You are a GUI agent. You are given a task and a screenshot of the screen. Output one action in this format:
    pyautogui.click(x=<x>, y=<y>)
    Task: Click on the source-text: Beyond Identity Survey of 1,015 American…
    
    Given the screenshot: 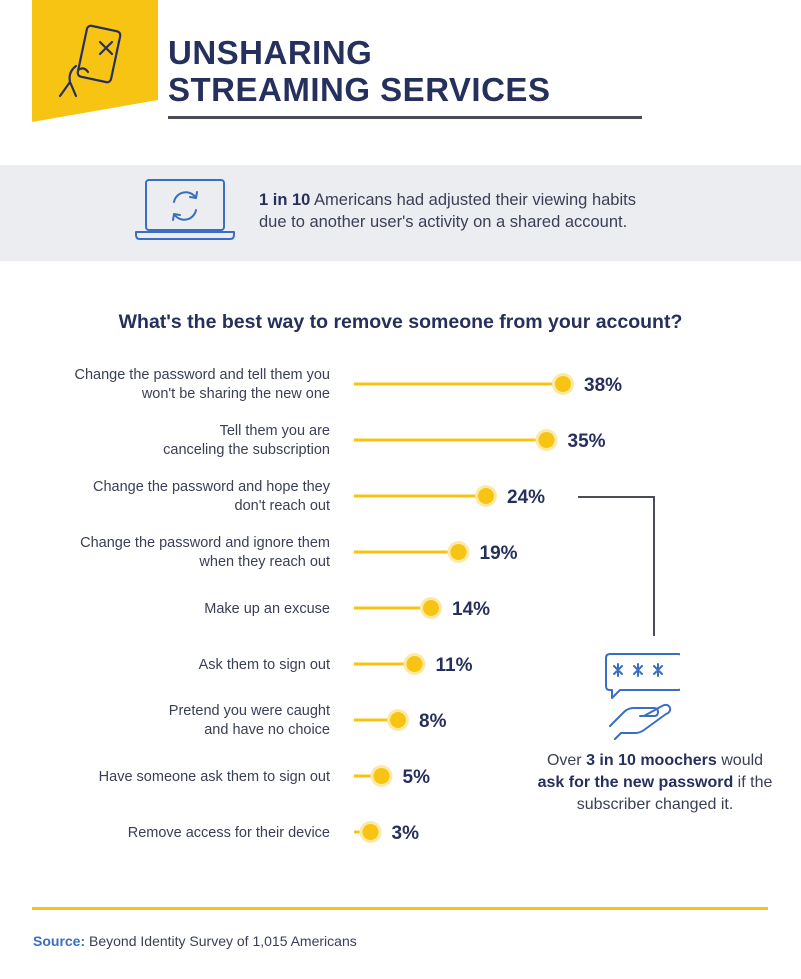 What is the action you would take?
    pyautogui.click(x=221, y=941)
    